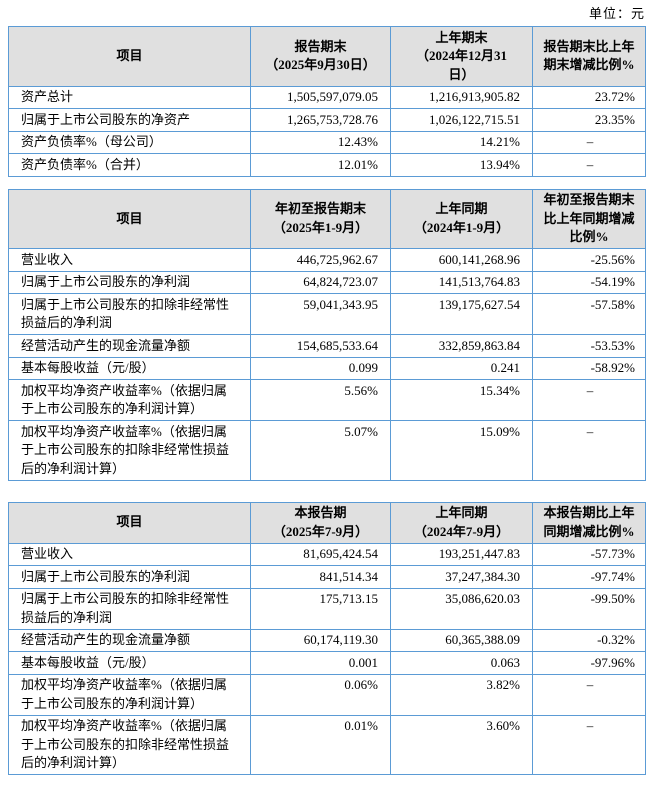  What do you see at coordinates (129, 165) in the screenshot?
I see `row-label: 资产负债率%（合并）` at bounding box center [129, 165].